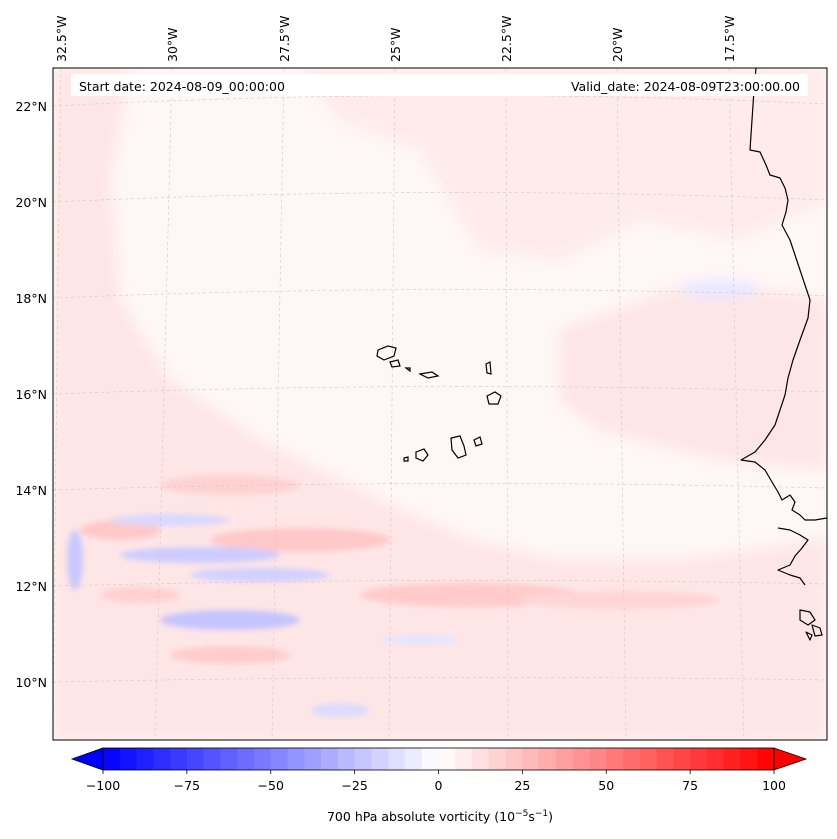  I want to click on latitude-label: 16°N, so click(31, 394).